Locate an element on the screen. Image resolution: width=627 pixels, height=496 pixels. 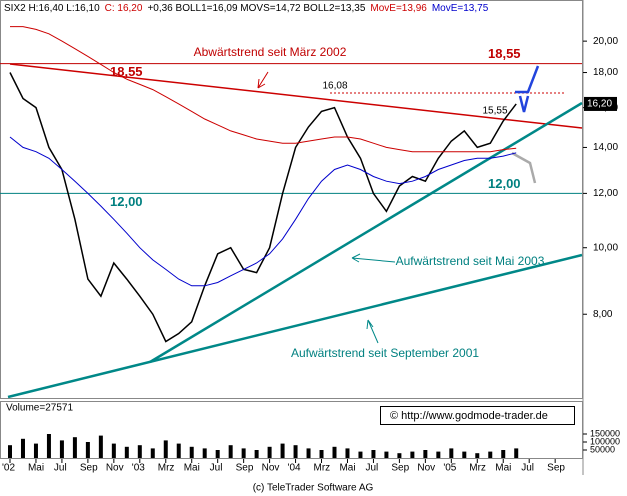
header-part: +0,36 BOLL1=16,09 MOVS=14,72 BOLL2=13,35 is located at coordinates (256, 8).